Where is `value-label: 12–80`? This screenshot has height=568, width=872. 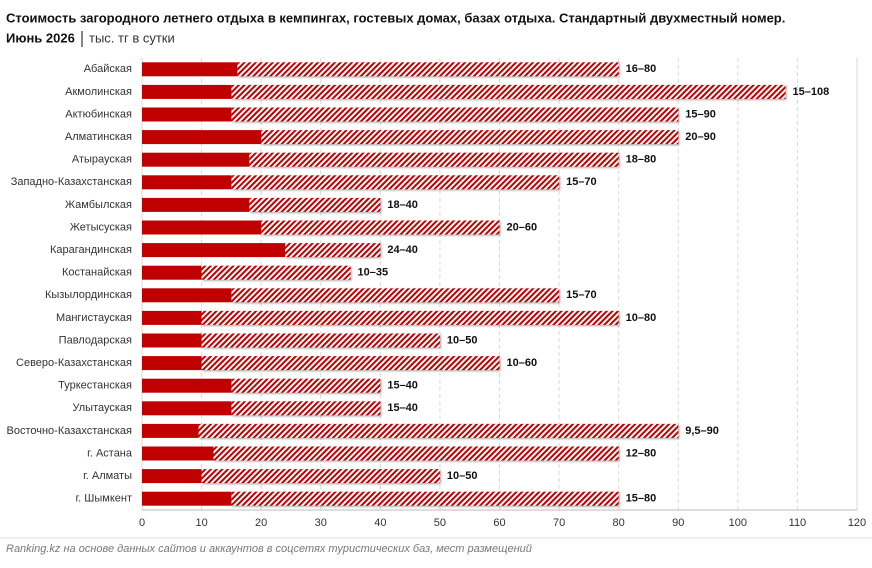 value-label: 12–80 is located at coordinates (641, 453).